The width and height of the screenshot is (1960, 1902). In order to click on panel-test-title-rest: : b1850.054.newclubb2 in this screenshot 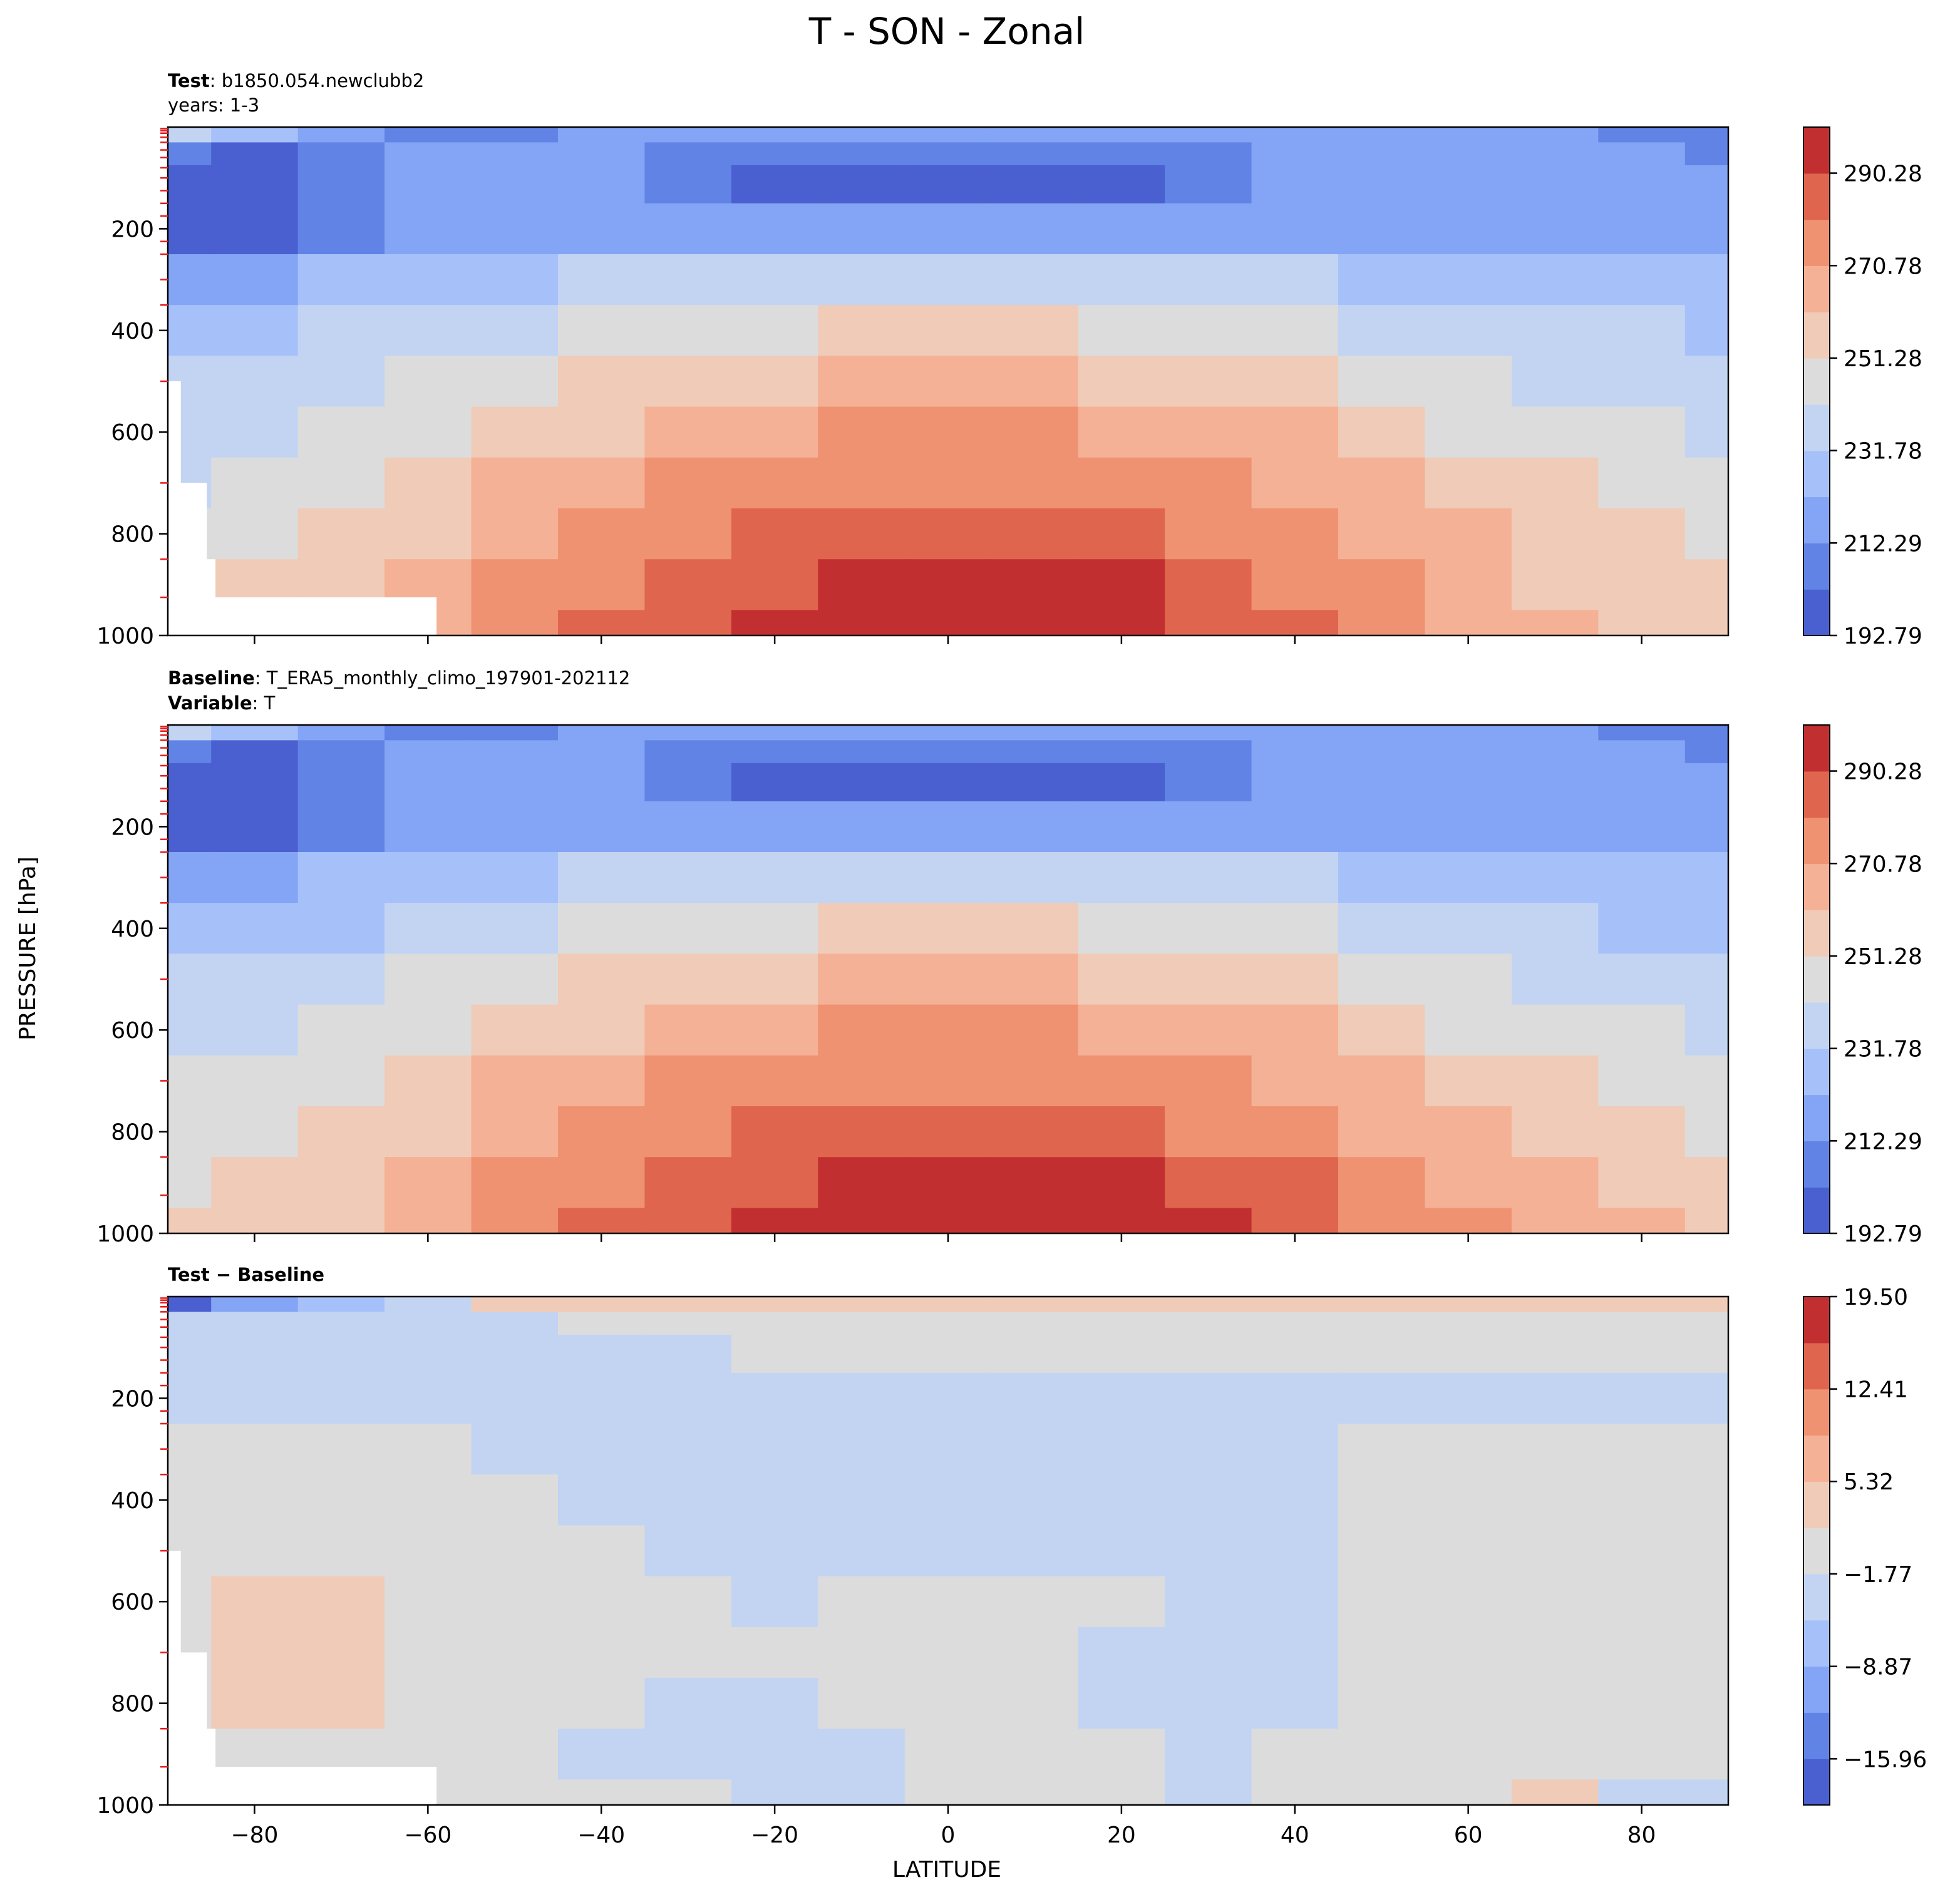, I will do `click(317, 80)`.